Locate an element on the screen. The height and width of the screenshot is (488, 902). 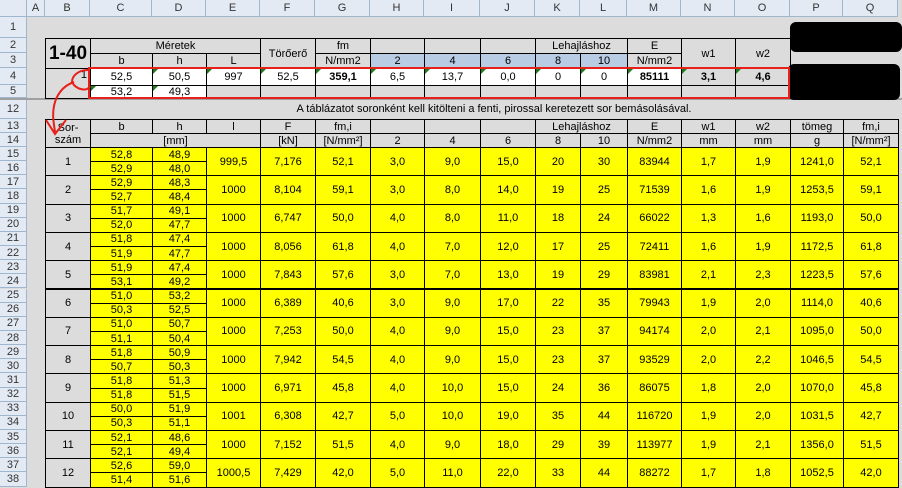
row-header-21: 21 is located at coordinates (13, 239).